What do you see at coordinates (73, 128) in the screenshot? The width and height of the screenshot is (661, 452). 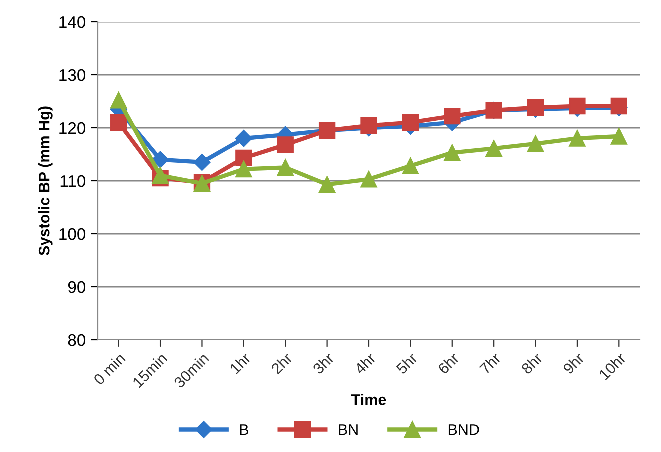 I see `y-tick-label: 120` at bounding box center [73, 128].